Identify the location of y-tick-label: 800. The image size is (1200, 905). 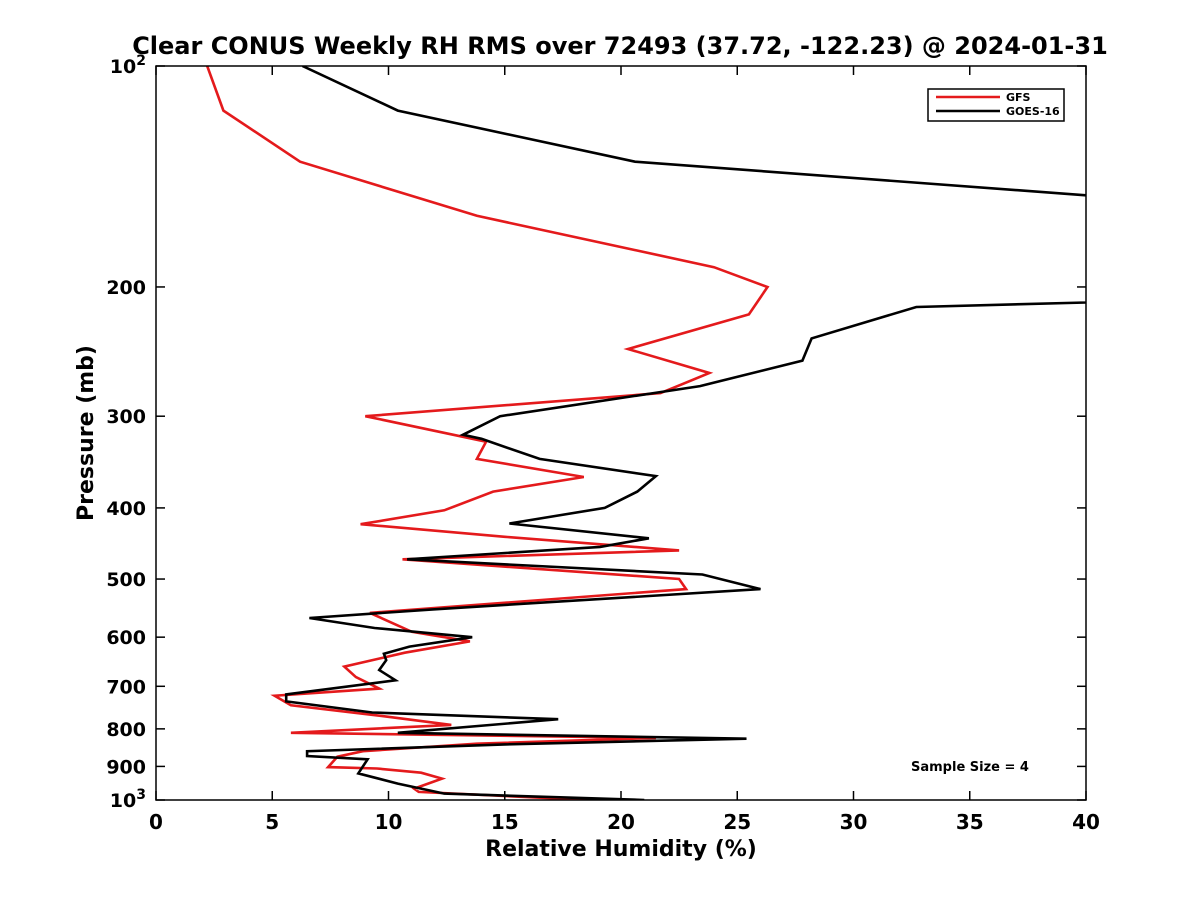
(126, 730).